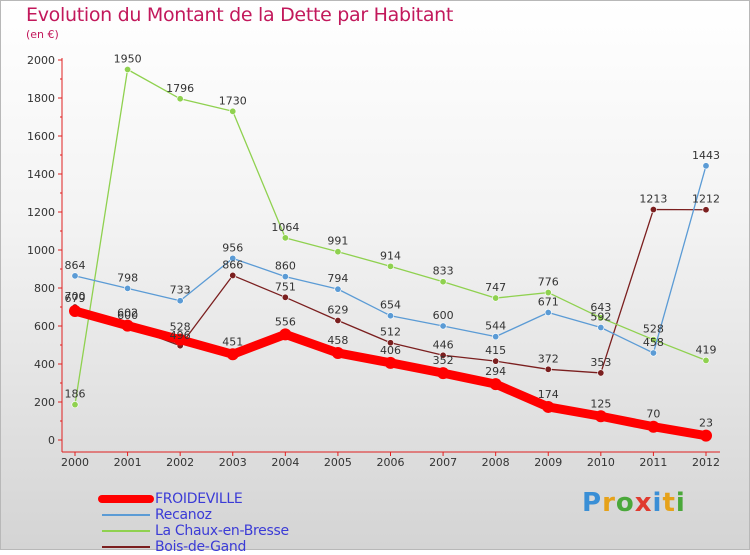  Describe the element at coordinates (75, 265) in the screenshot. I see `data-label: 864` at that location.